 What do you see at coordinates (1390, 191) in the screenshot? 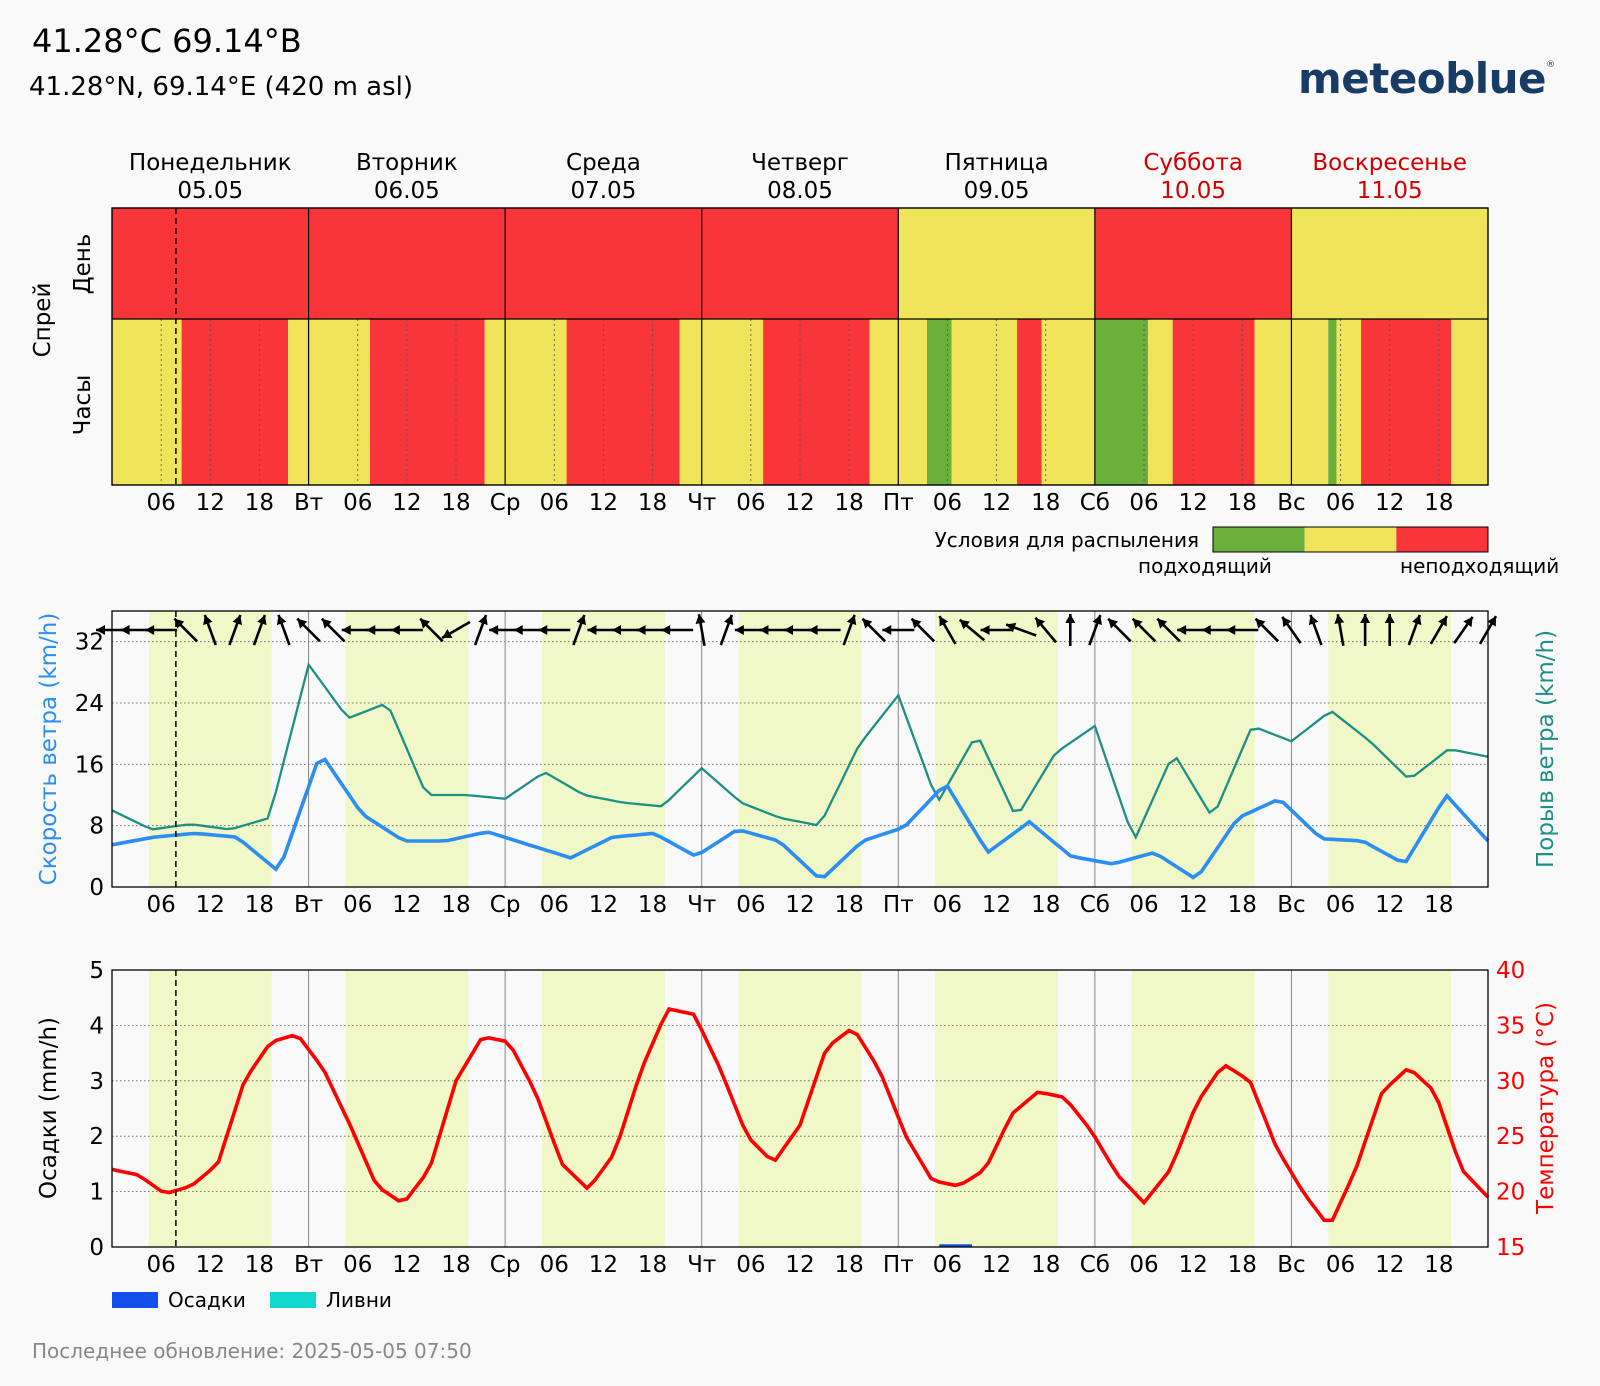
I see `day-date-label: 11.05` at bounding box center [1390, 191].